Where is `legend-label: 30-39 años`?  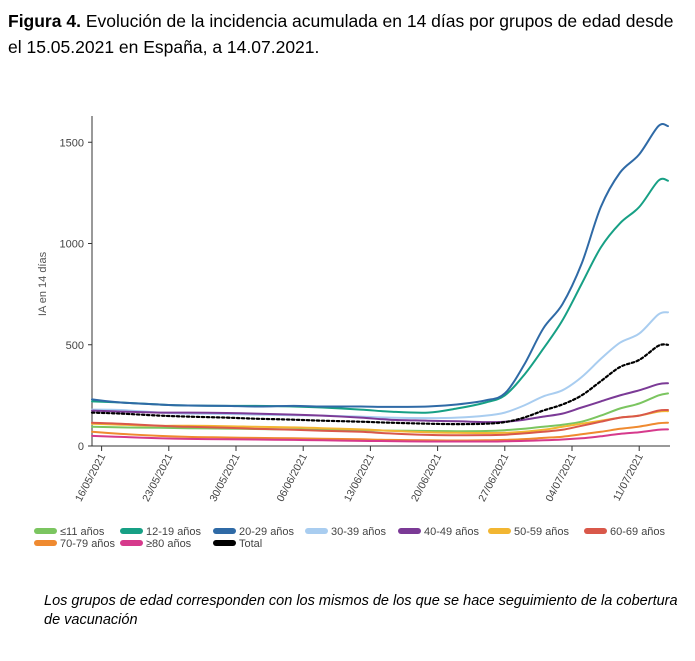
legend-label: 30-39 años is located at coordinates (359, 532).